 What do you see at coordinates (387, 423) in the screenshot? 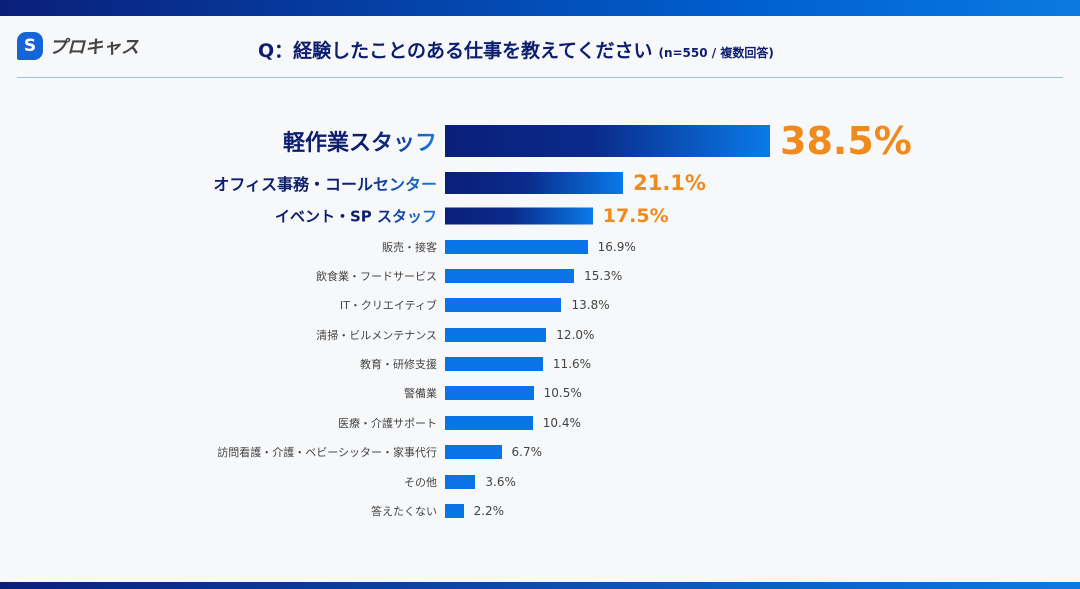
I see `category-label: 医療・介護サポート` at bounding box center [387, 423].